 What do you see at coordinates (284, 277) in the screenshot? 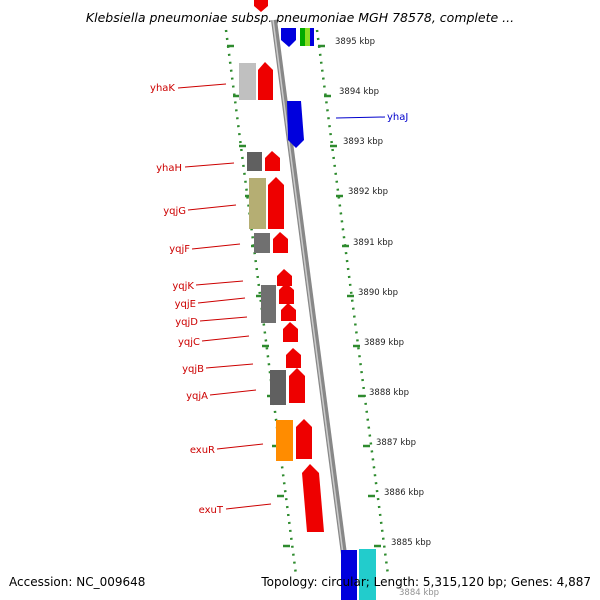
I see `gene-arrow-yqjK` at bounding box center [284, 277].